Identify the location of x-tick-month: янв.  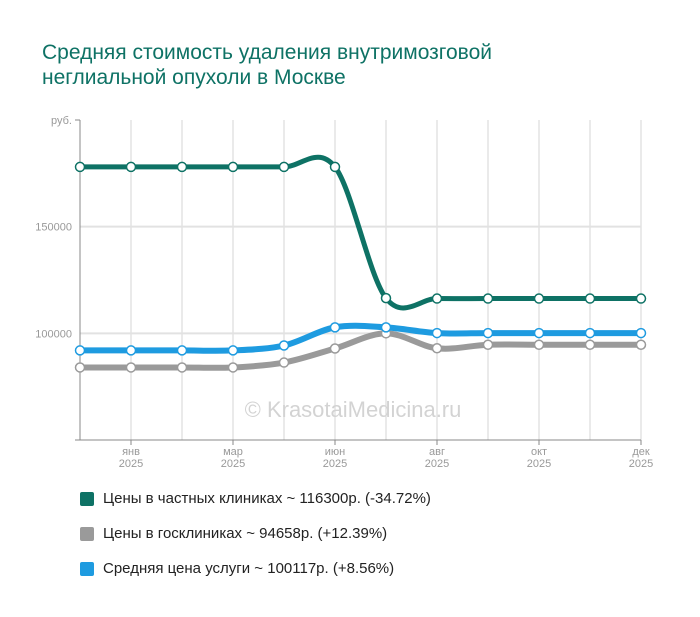
(131, 452).